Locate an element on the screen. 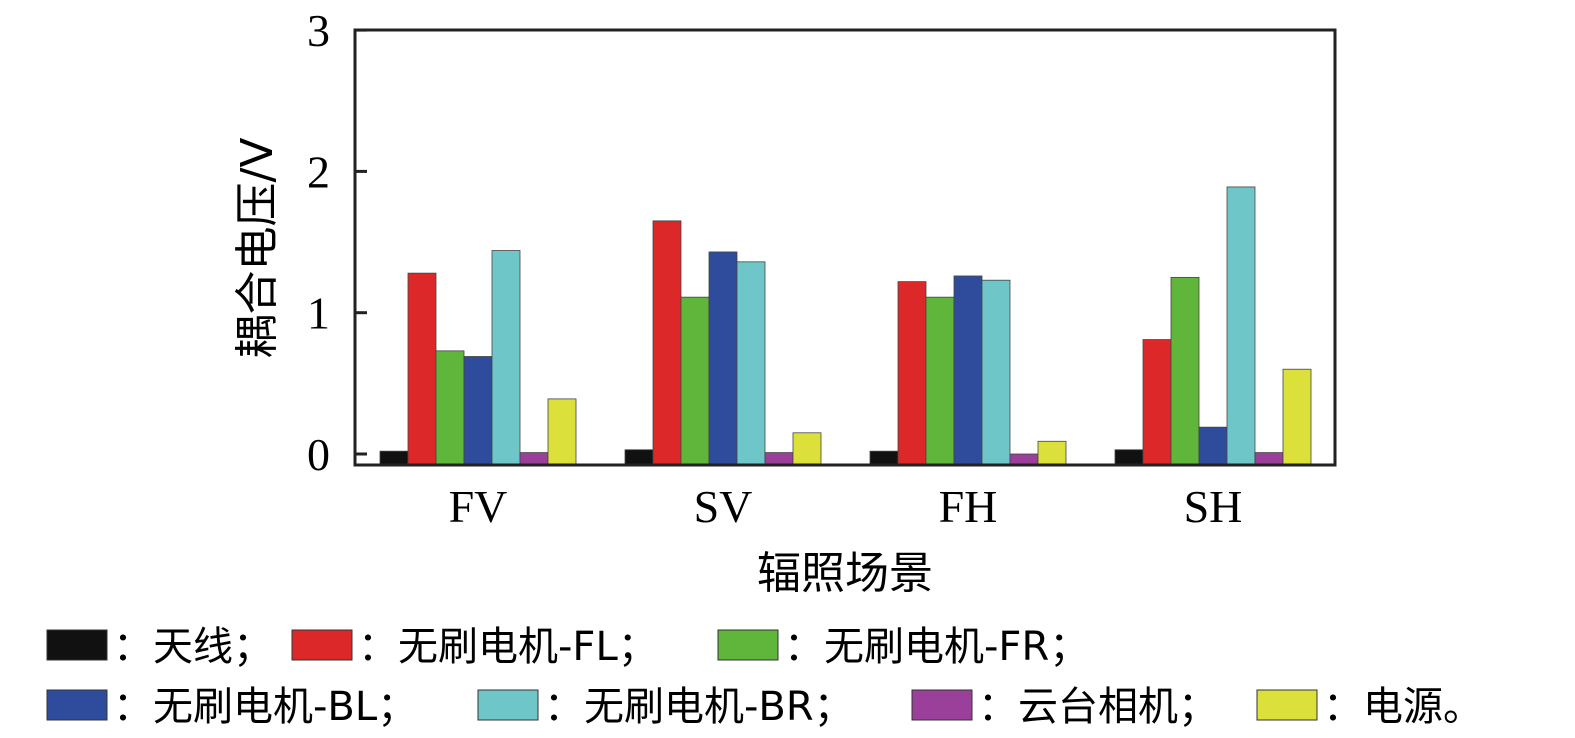 The height and width of the screenshot is (738, 1575). x-tick-label: SH is located at coordinates (1213, 506).